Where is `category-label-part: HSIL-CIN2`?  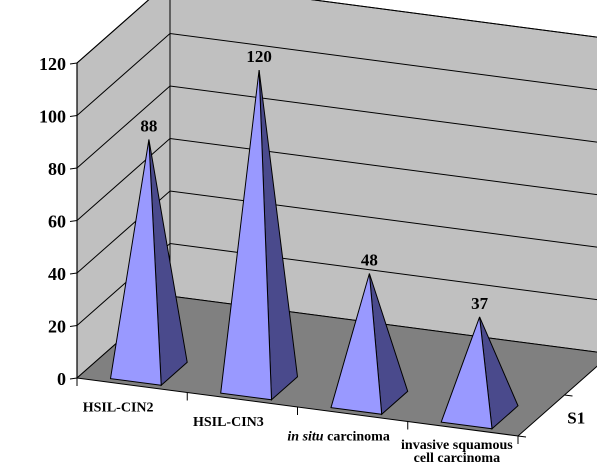 category-label-part: HSIL-CIN2 is located at coordinates (118, 407).